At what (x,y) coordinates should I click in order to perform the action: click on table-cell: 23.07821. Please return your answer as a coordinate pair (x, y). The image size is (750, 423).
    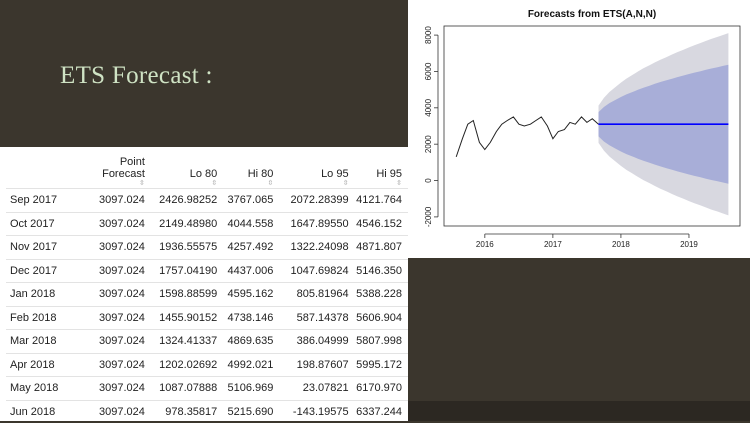
    Looking at the image, I should click on (316, 389).